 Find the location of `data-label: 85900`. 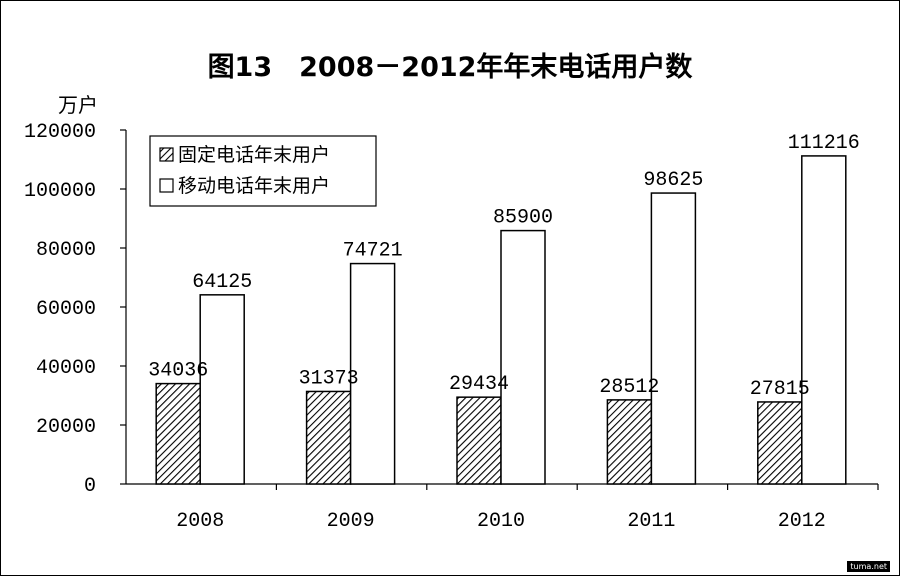

data-label: 85900 is located at coordinates (523, 218).